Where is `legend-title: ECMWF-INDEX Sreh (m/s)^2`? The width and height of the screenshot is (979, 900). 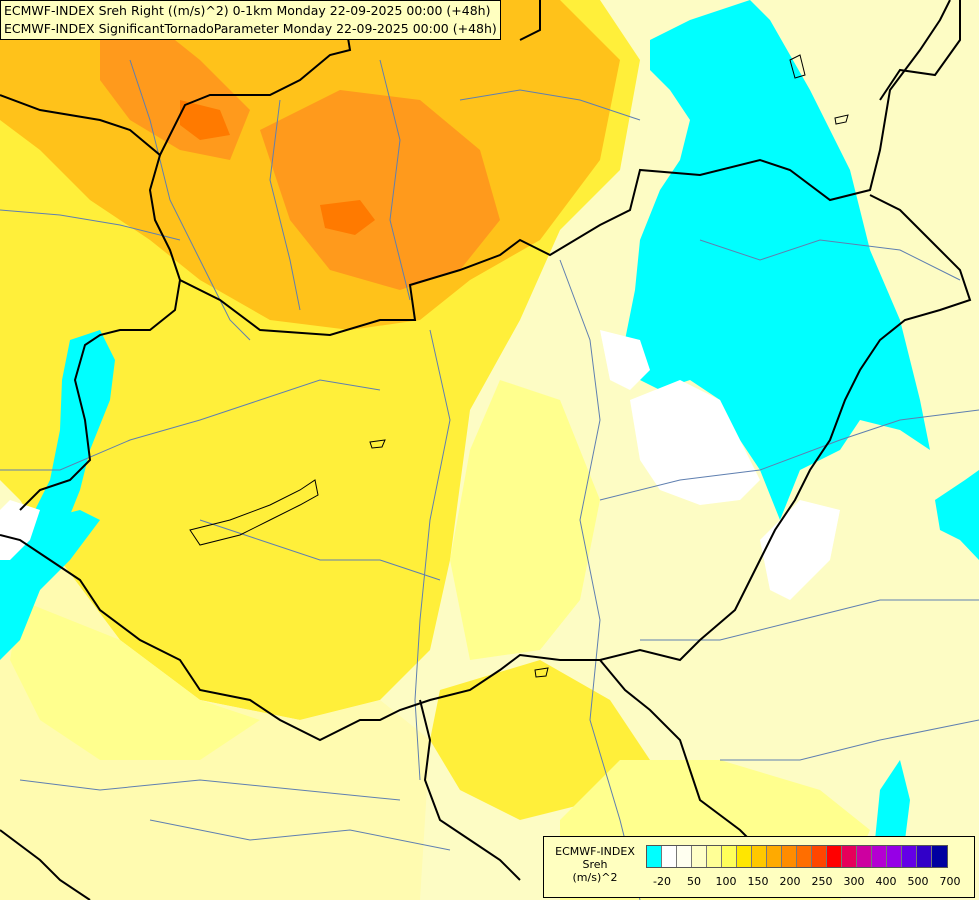
legend-title: ECMWF-INDEX Sreh (m/s)^2 is located at coordinates (595, 864).